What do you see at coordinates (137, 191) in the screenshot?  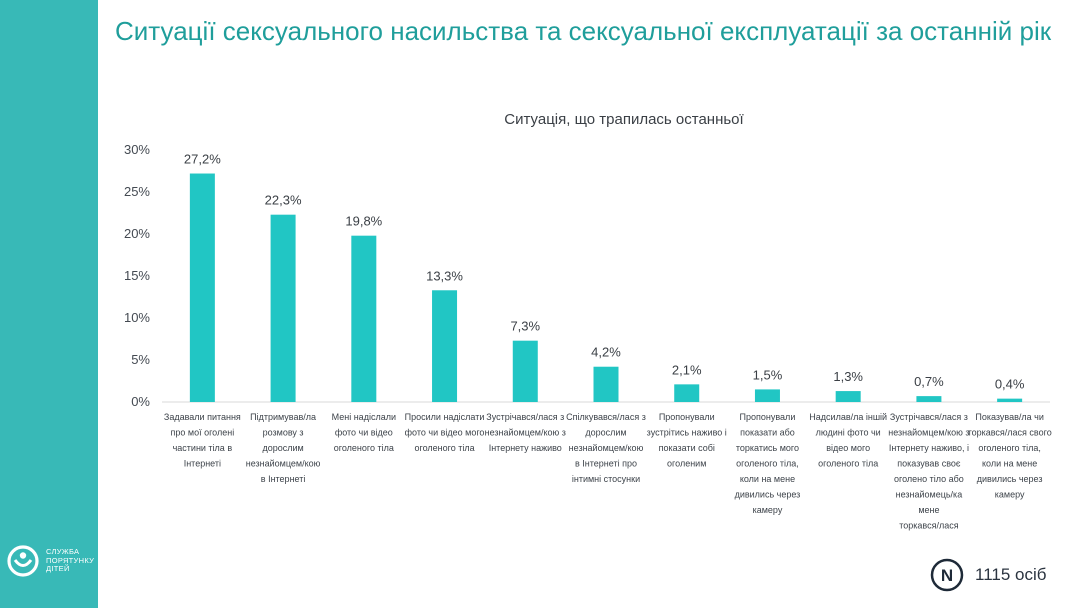 I see `y-tick-label: 25%` at bounding box center [137, 191].